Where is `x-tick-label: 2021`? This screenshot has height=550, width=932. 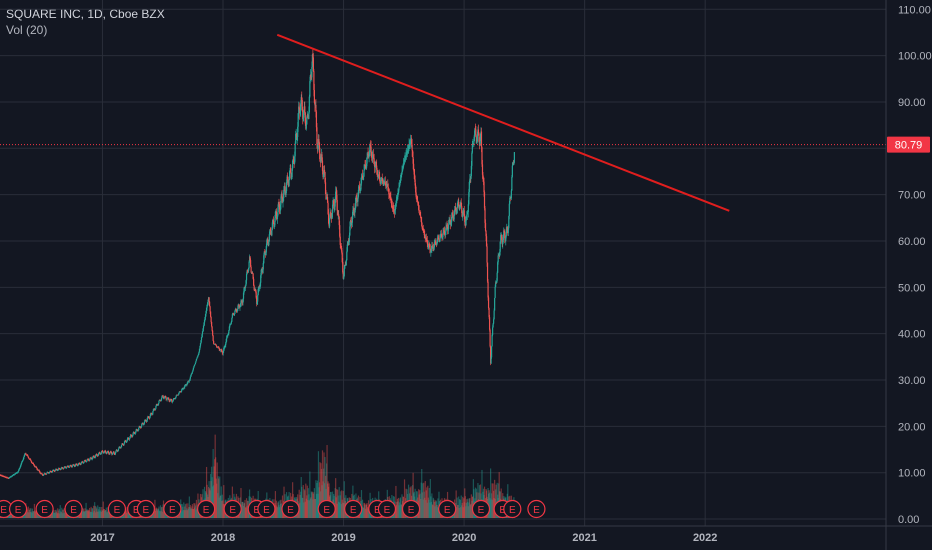
x-tick-label: 2021 is located at coordinates (584, 538).